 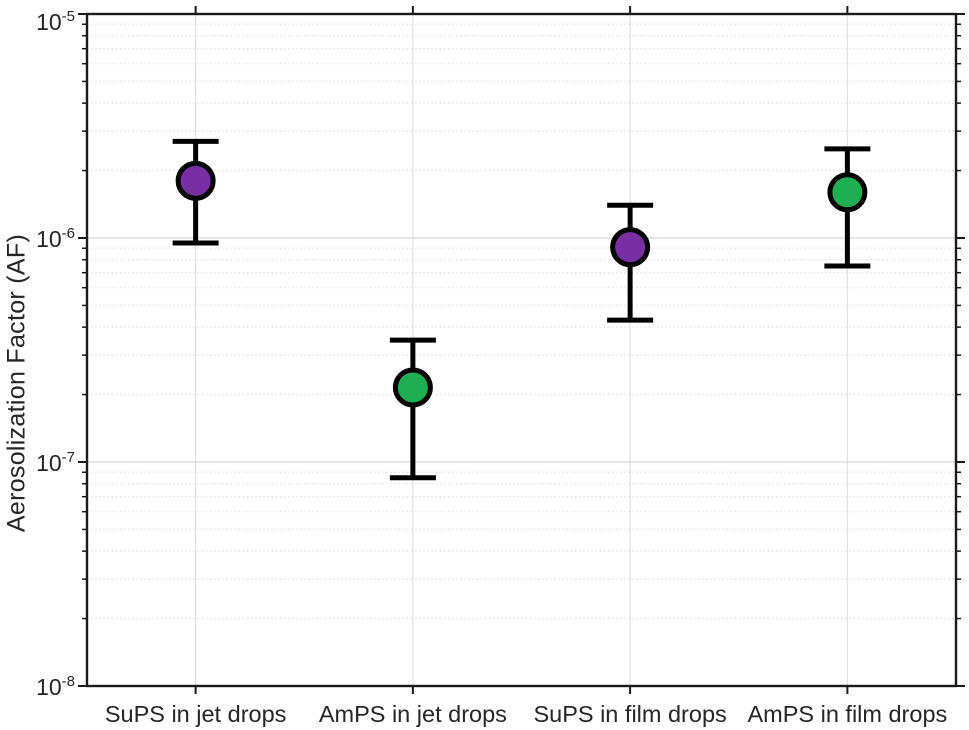 What do you see at coordinates (55, 238) in the screenshot?
I see `y-tick-label: 10⁻⁶` at bounding box center [55, 238].